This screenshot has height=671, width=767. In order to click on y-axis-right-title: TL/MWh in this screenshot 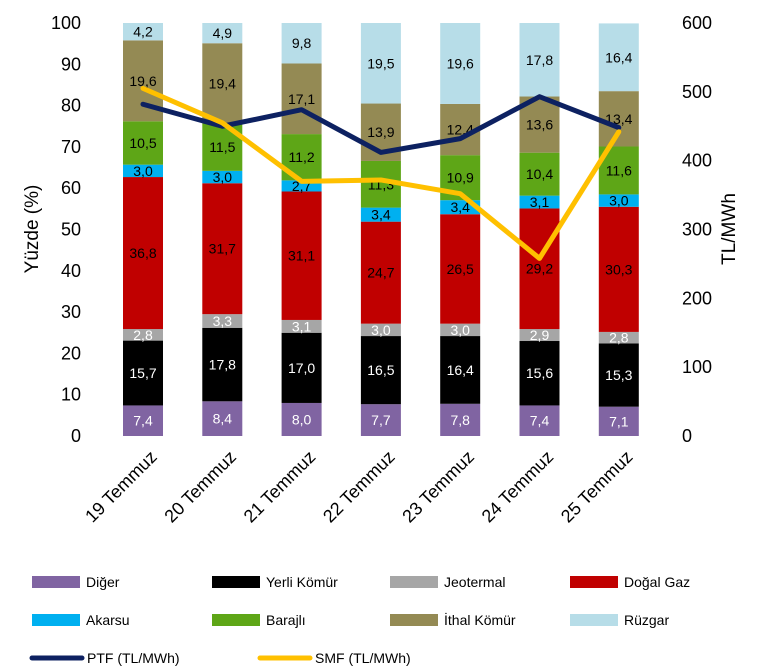, I will do `click(729, 229)`.